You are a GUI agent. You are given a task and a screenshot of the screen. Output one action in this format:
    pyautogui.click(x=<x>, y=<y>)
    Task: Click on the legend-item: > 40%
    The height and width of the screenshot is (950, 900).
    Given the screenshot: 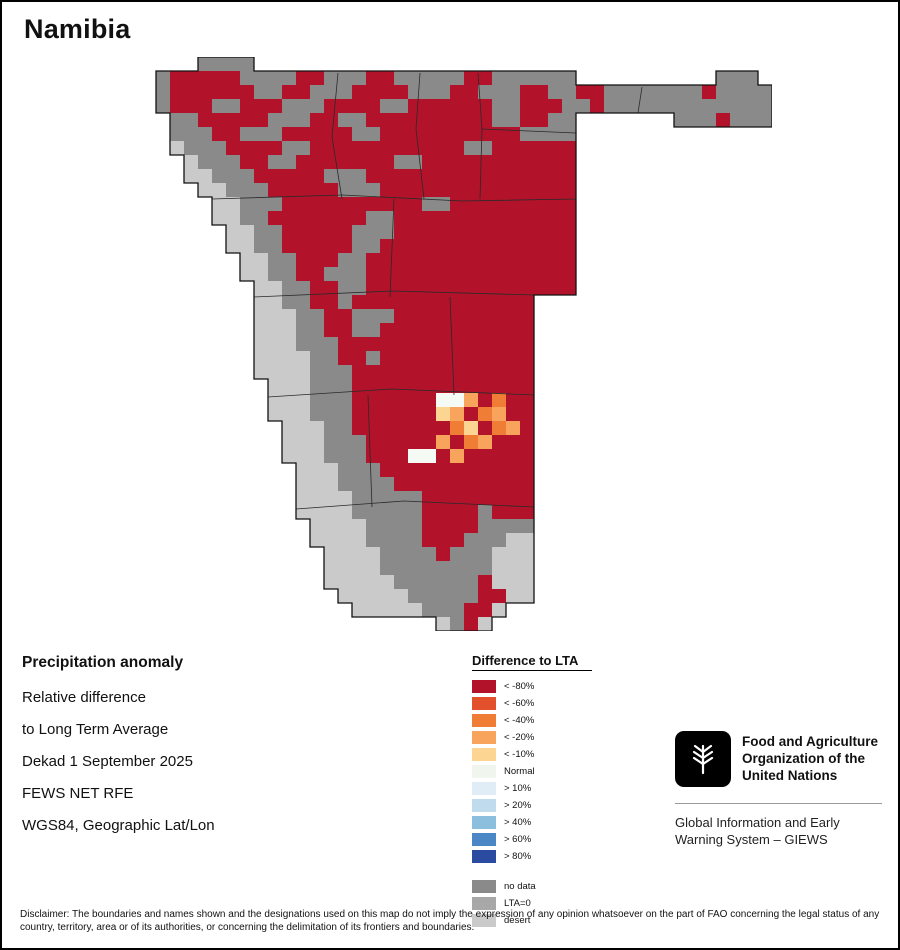 What is the action you would take?
    pyautogui.click(x=547, y=822)
    